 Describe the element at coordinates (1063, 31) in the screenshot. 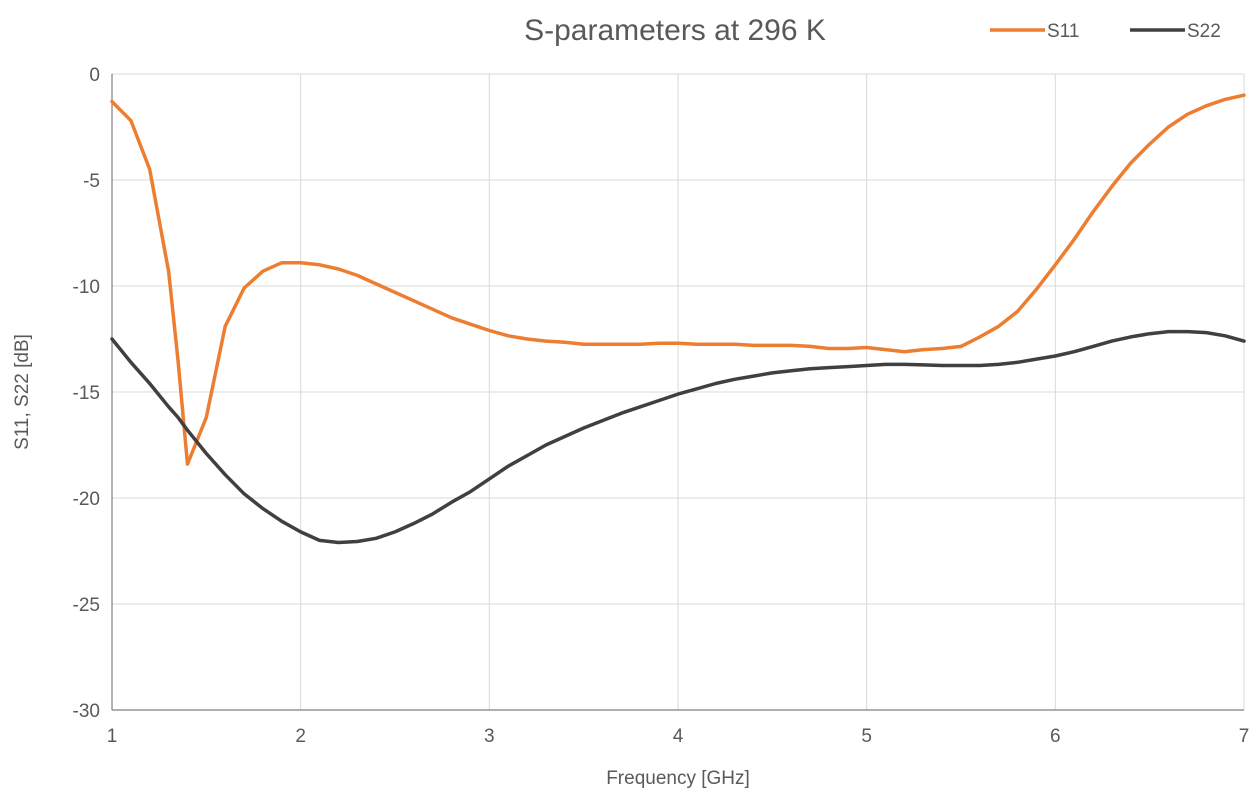

I see `legend-label-s11: S11` at that location.